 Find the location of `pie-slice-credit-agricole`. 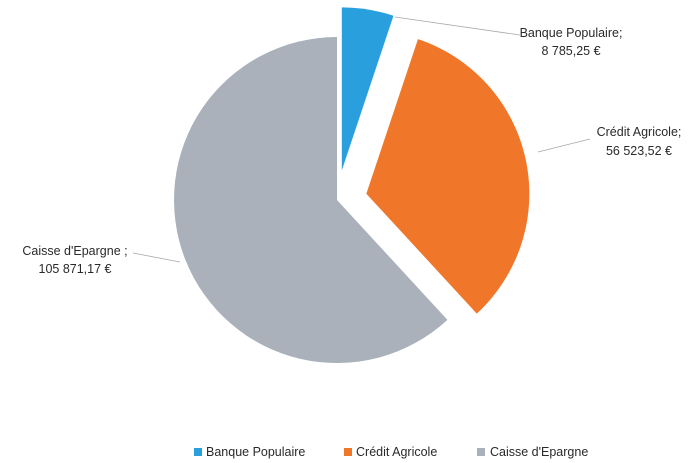

pie-slice-credit-agricole is located at coordinates (448, 176).